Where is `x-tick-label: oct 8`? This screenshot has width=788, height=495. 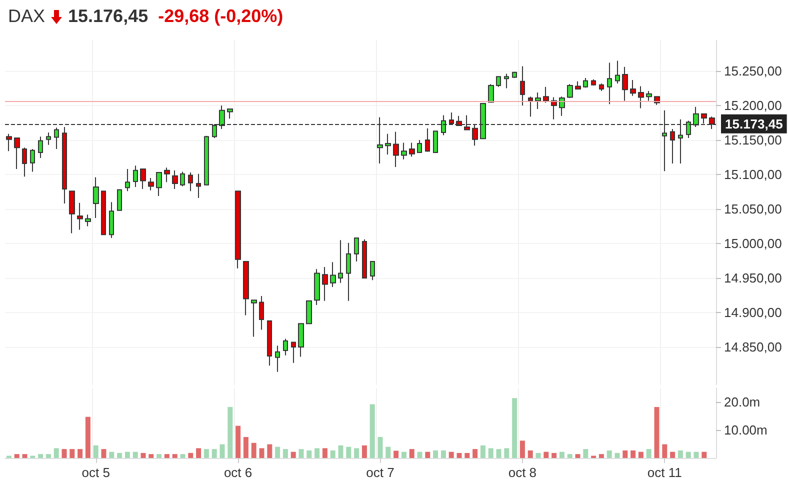
x-tick-label: oct 8 is located at coordinates (522, 472).